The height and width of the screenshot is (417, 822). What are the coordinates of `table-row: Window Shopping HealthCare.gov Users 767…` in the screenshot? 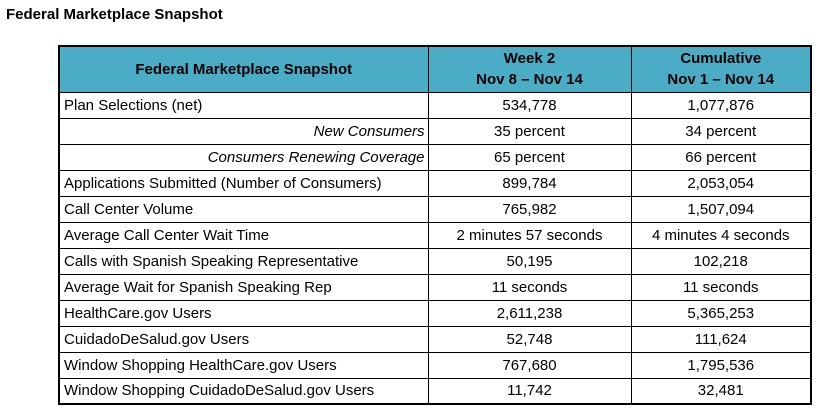 It's located at (435, 365).